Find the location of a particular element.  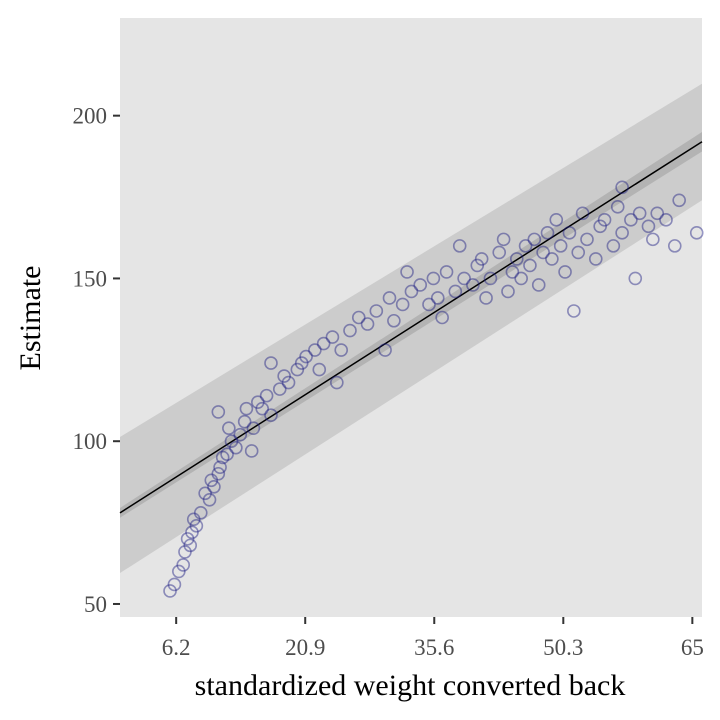

x-tick-label: 6.2 is located at coordinates (176, 647).